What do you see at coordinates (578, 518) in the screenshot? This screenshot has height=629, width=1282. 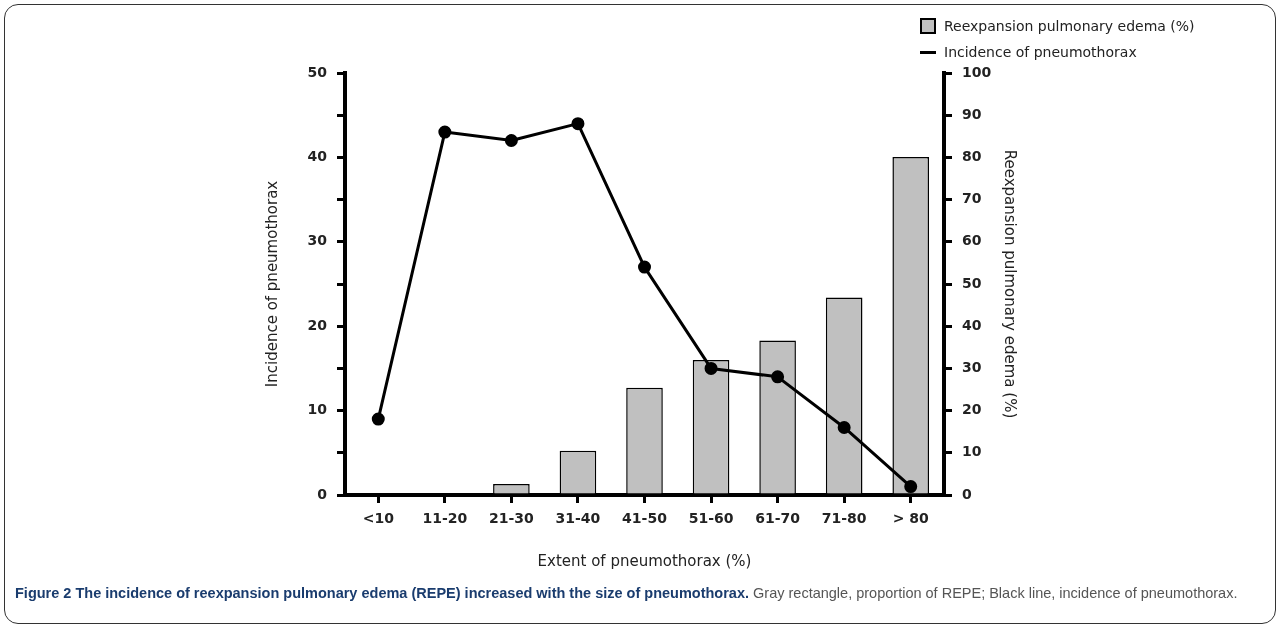 I see `x-tick-label: 31-40` at bounding box center [578, 518].